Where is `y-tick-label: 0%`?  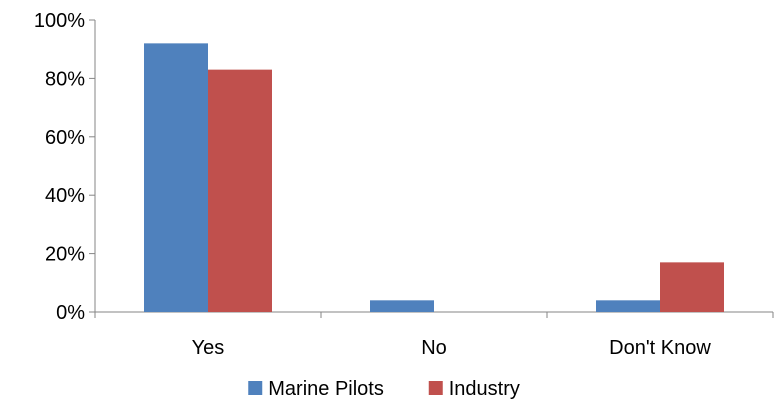 y-tick-label: 0% is located at coordinates (70, 313).